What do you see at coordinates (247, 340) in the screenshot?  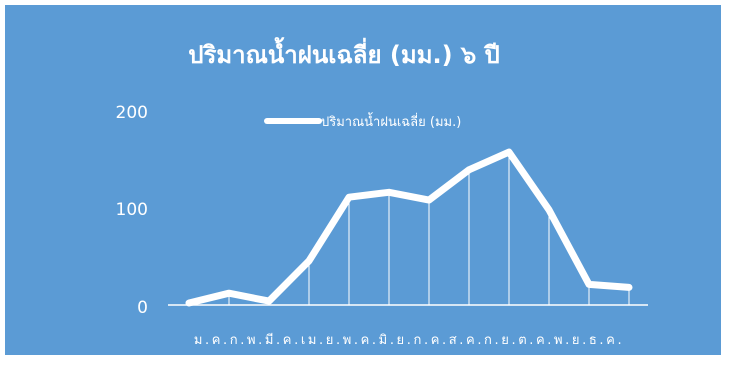 I see `x-tick-label-1: ก.พ.` at bounding box center [247, 340].